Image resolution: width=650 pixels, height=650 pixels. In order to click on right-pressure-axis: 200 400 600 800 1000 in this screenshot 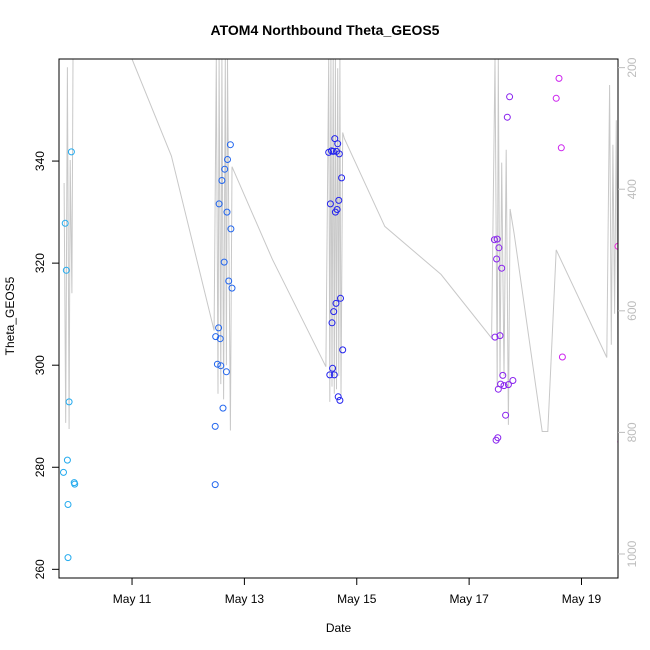, I will do `click(628, 312)`.